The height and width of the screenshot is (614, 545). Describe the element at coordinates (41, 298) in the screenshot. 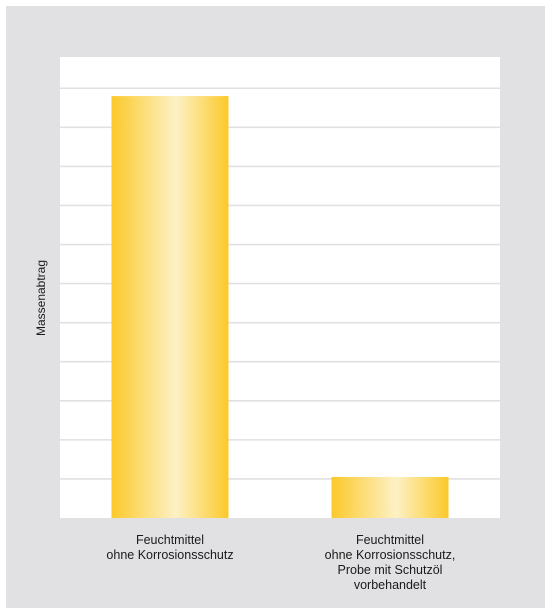

I see `y-axis-label: Massenabtrag` at that location.